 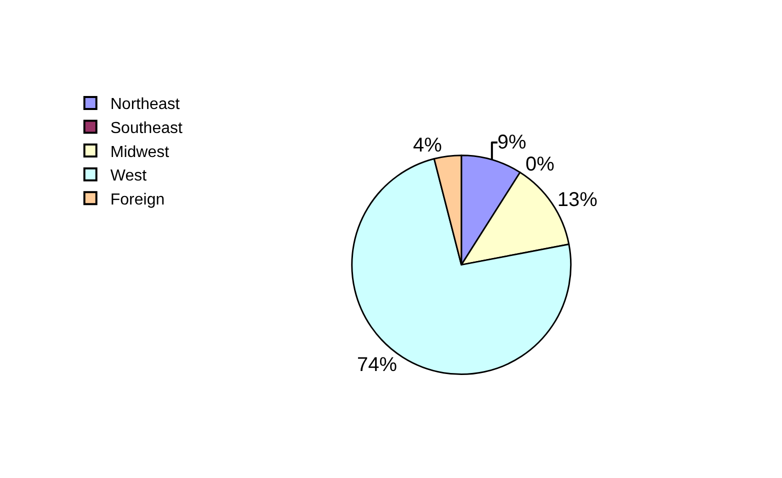 I want to click on data-label: 4%, so click(x=427, y=145).